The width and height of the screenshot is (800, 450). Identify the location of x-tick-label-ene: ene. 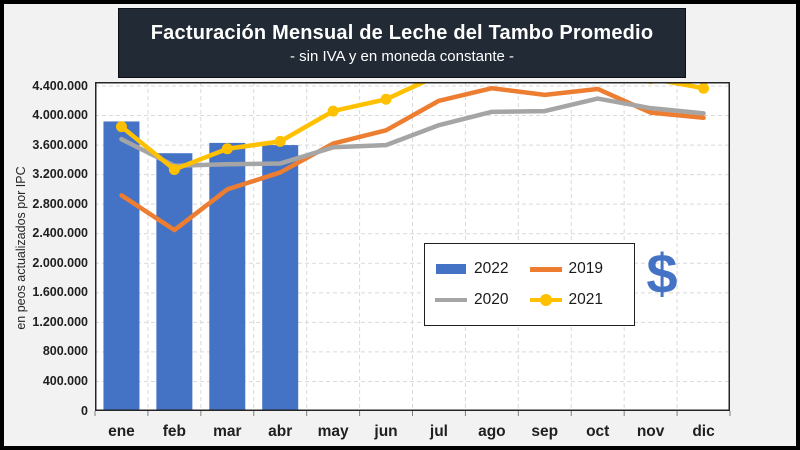
(121, 431).